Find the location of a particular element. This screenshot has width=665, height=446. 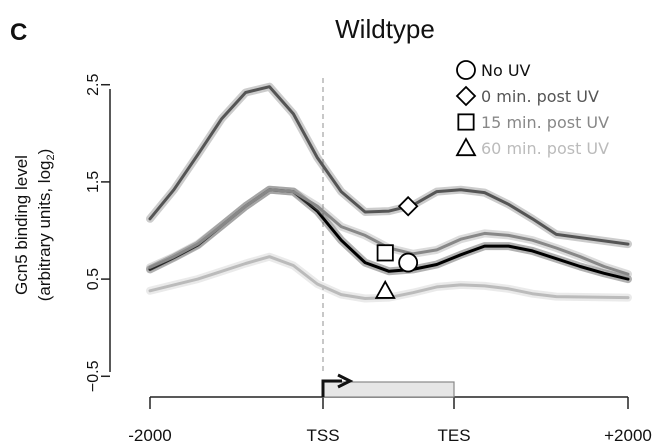

y-tick-label: 0.5 is located at coordinates (93, 279).